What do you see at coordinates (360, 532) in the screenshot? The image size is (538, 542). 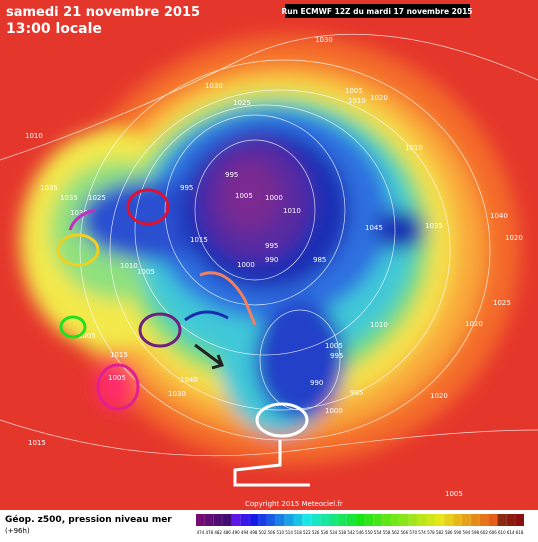 I see `scale-label: 546` at bounding box center [360, 532].